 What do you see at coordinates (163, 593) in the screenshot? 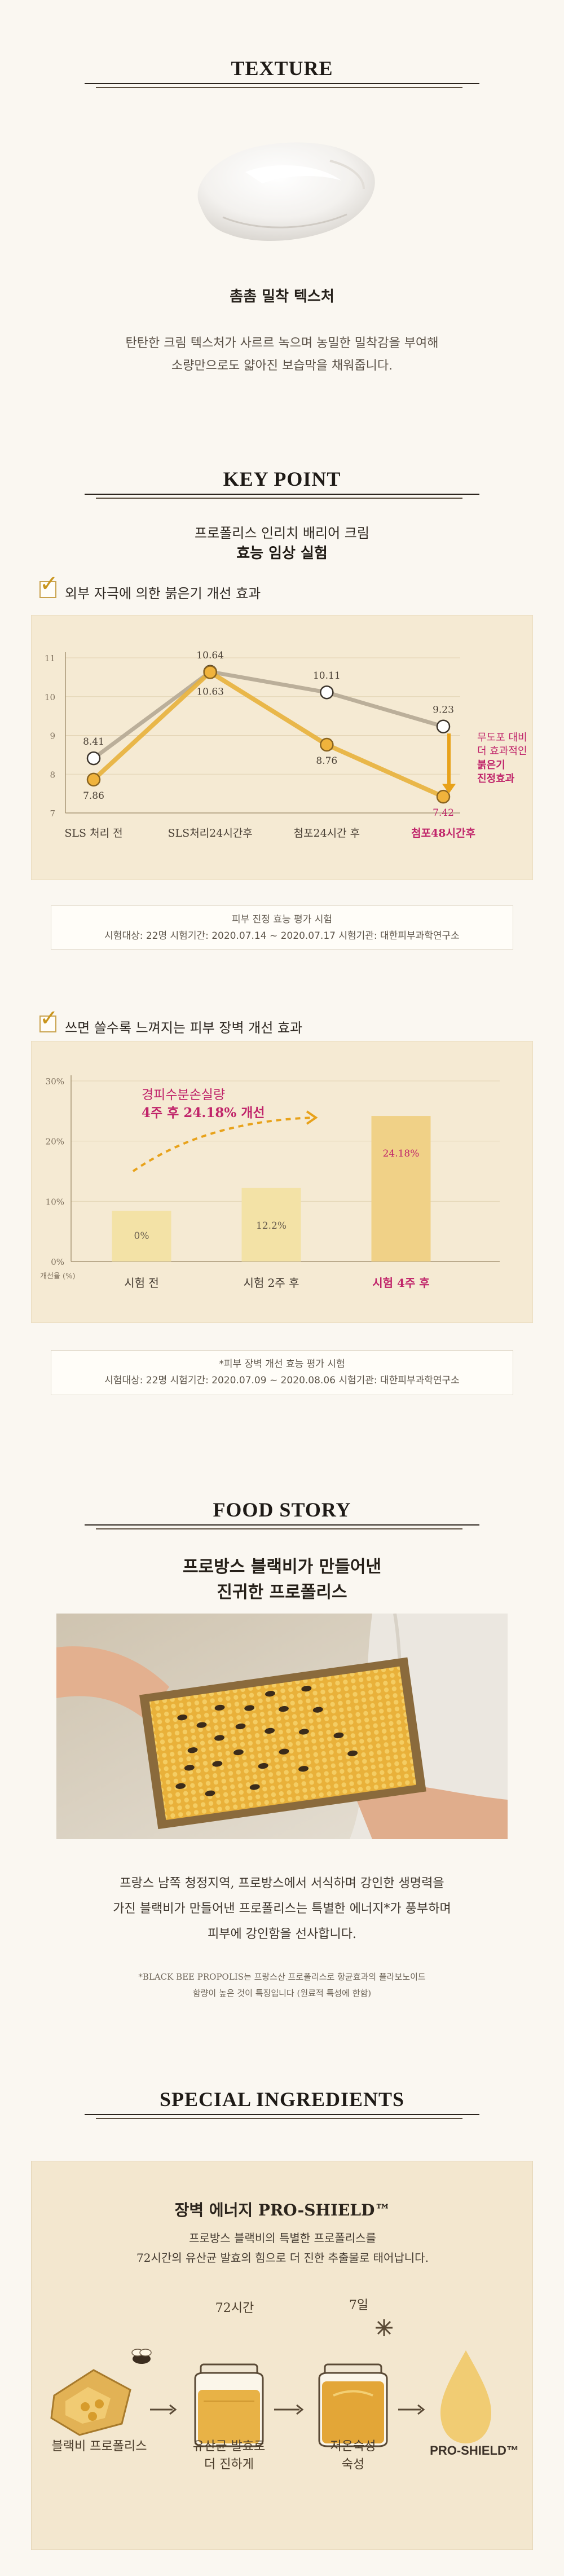
I see `redness-label: 외부 자극에 의한 붉은기 개선 효과` at bounding box center [163, 593].